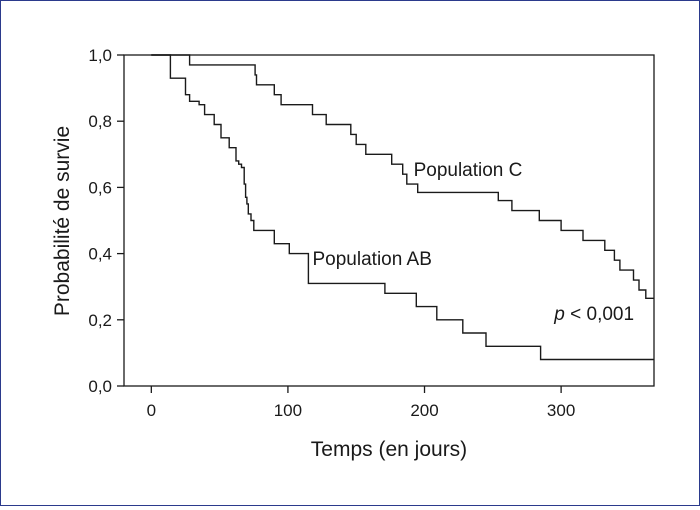 The image size is (700, 510). Describe the element at coordinates (372, 259) in the screenshot. I see `annotation-label: Population AB` at that location.